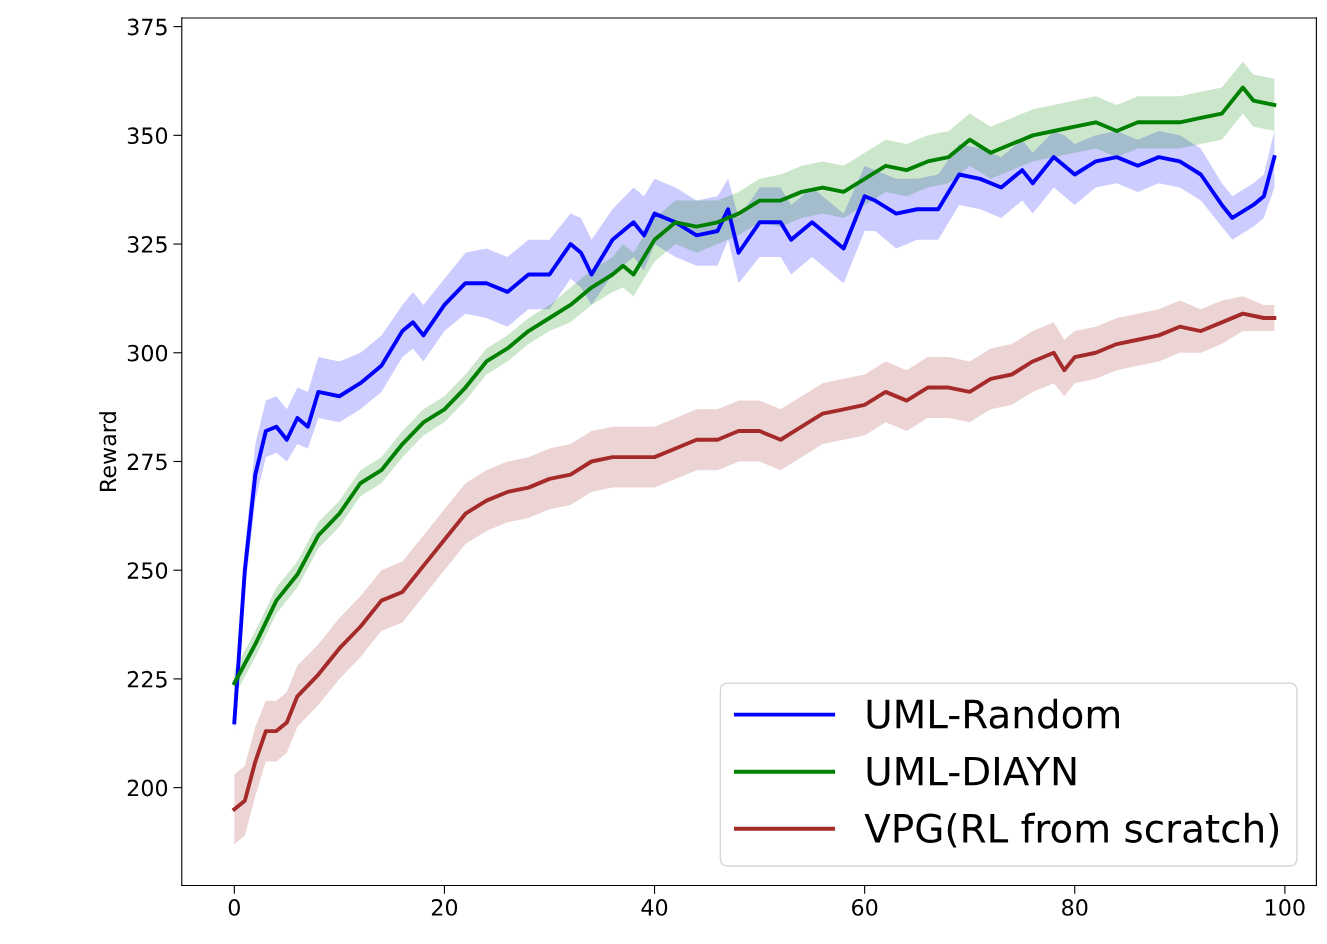 The width and height of the screenshot is (1327, 944). What do you see at coordinates (993, 713) in the screenshot?
I see `legend-label: UML-Random` at bounding box center [993, 713].